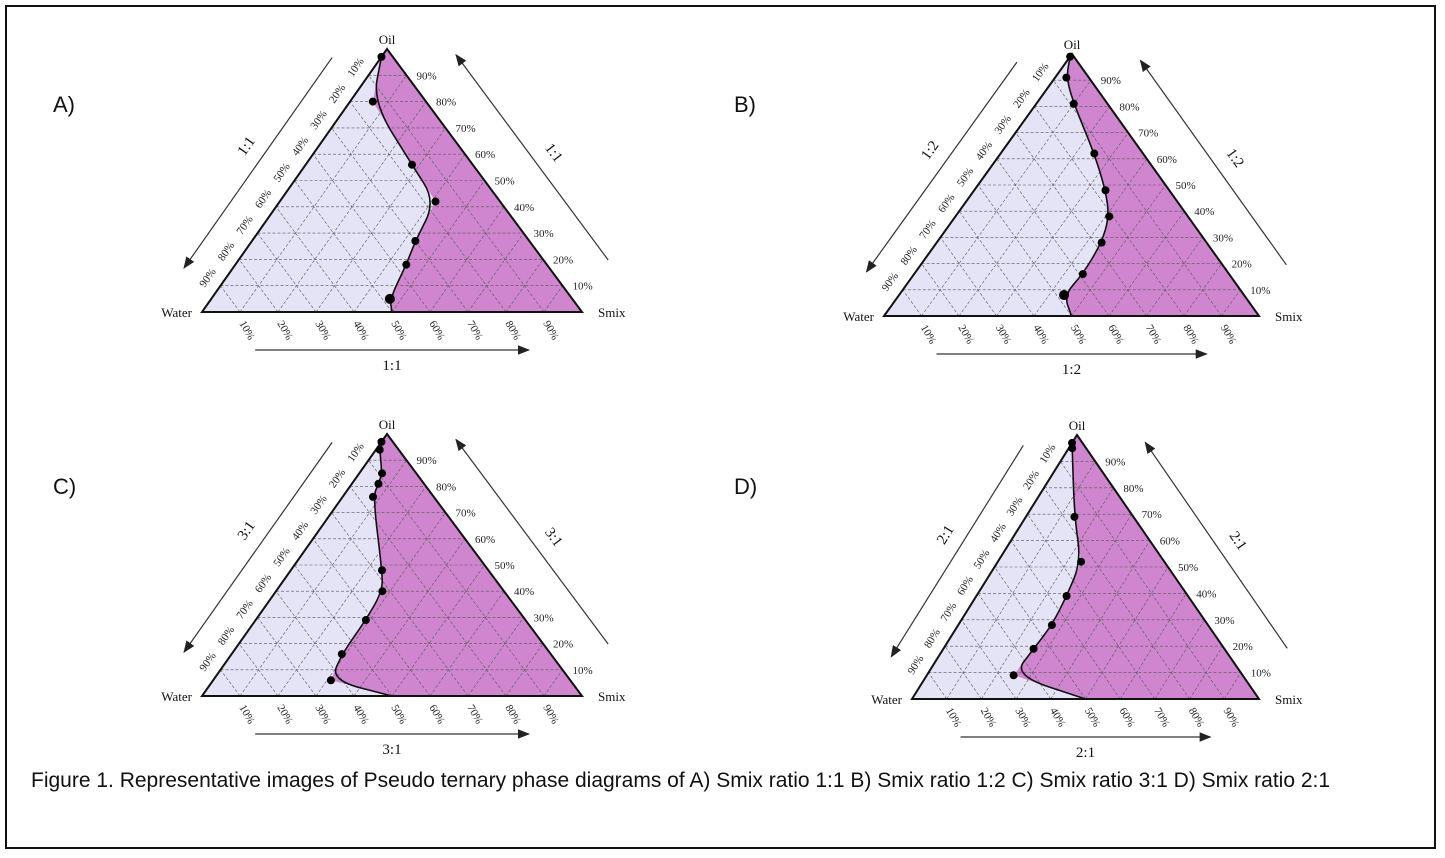 This screenshot has height=858, width=1445. Describe the element at coordinates (263, 198) in the screenshot. I see `tick-label-left: 60%` at that location.